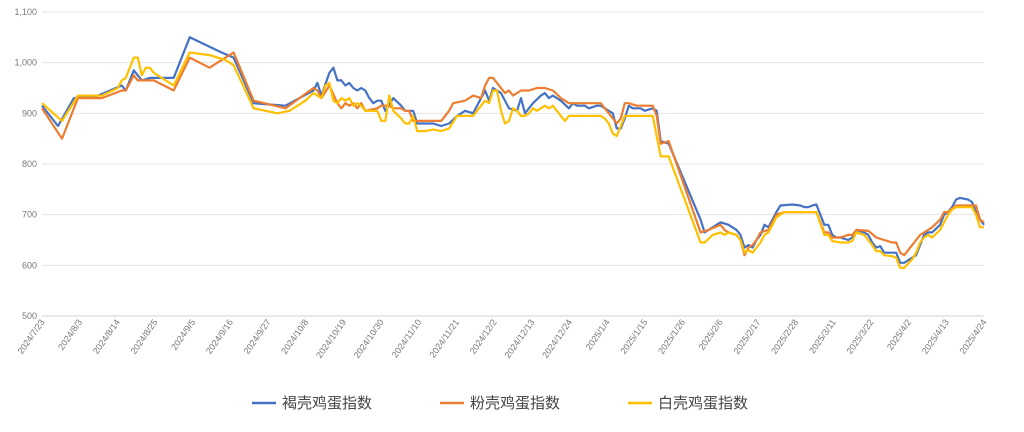 The width and height of the screenshot is (1024, 432). Describe the element at coordinates (294, 336) in the screenshot. I see `x-tick-label: 2024/10/8` at that location.